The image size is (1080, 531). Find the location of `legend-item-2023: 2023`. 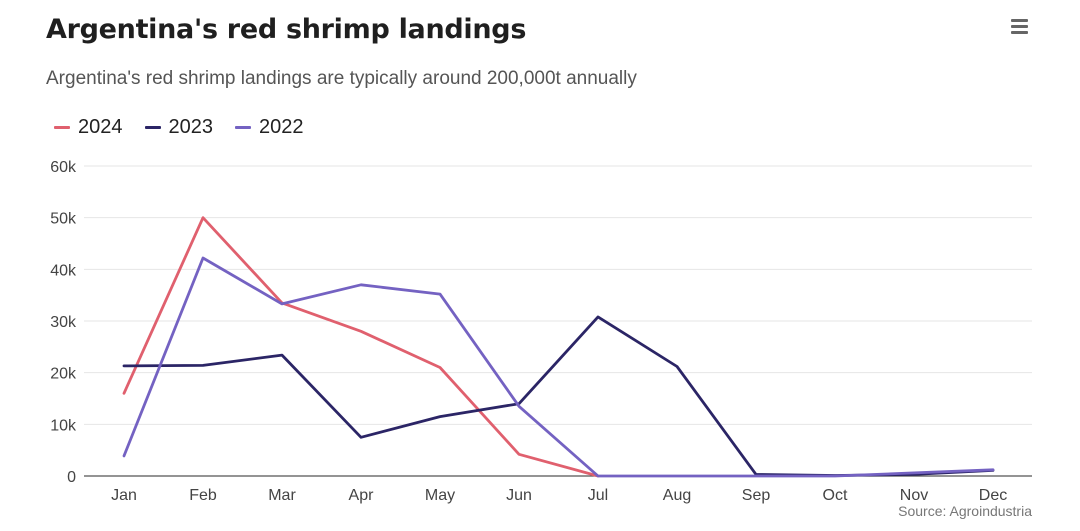

legend-item-2023: 2023 is located at coordinates (179, 127).